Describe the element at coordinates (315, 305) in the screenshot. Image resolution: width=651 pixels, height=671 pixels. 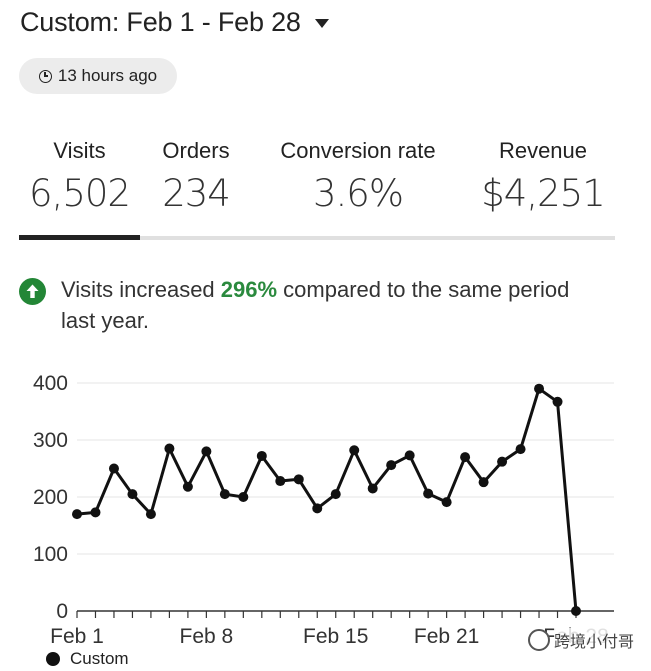
I see `insight-text-after: compared to the same period last year.` at that location.